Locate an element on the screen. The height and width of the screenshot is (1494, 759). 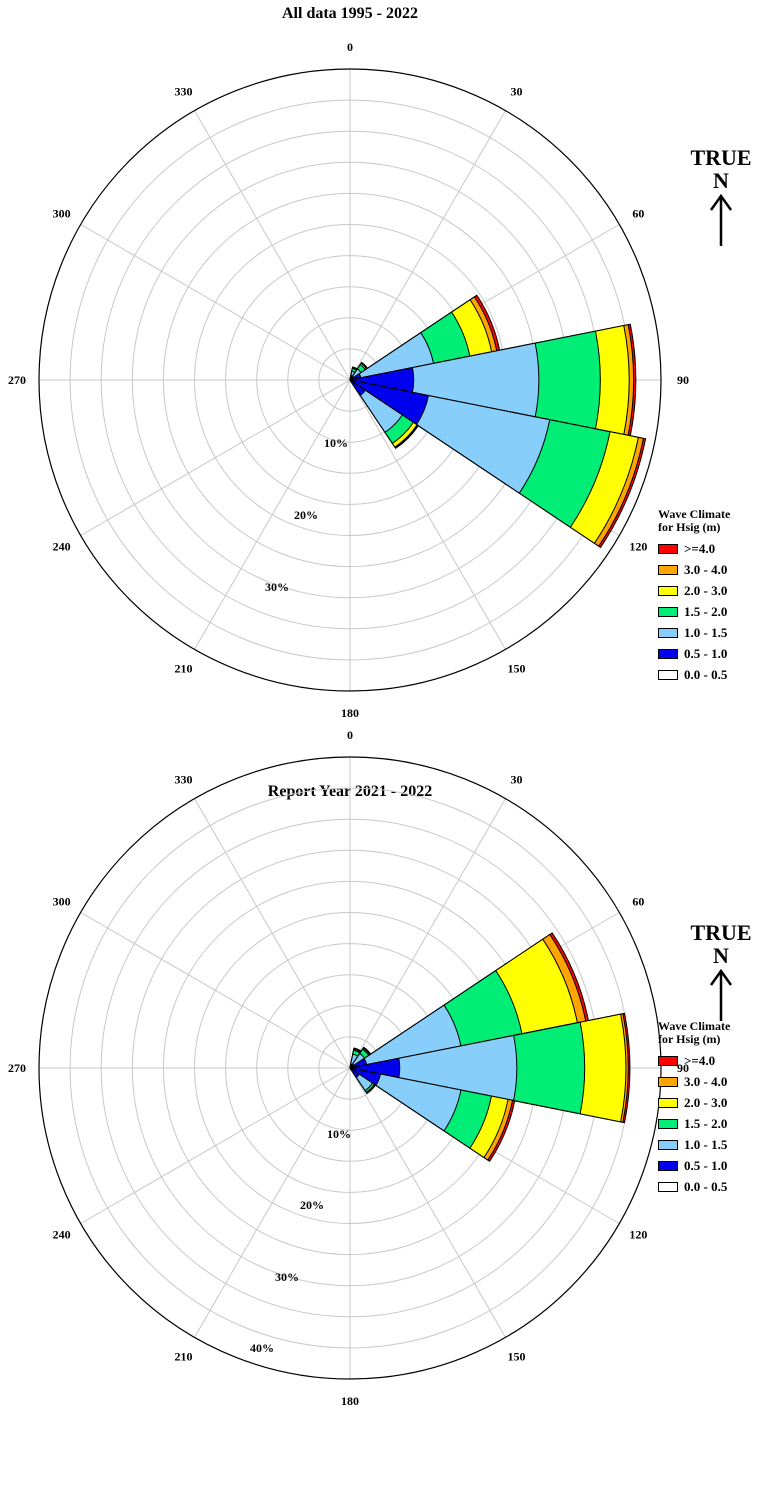
chart-title: All data 1995 - 2022 is located at coordinates (350, 13).